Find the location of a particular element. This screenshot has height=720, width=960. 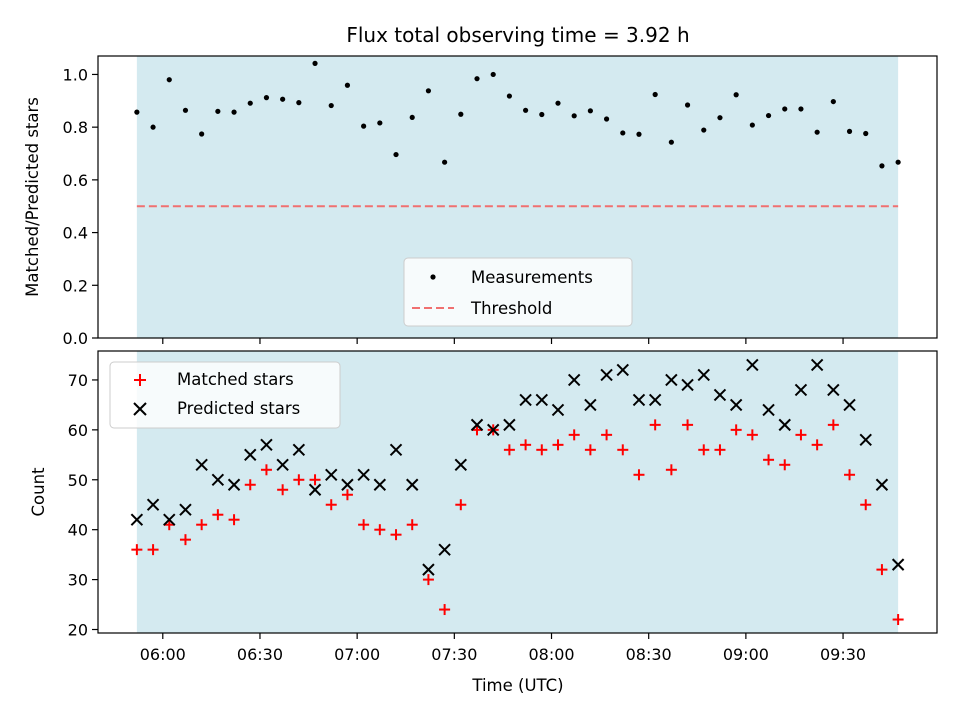

top-y-tick-label: 0.8 is located at coordinates (75, 127).